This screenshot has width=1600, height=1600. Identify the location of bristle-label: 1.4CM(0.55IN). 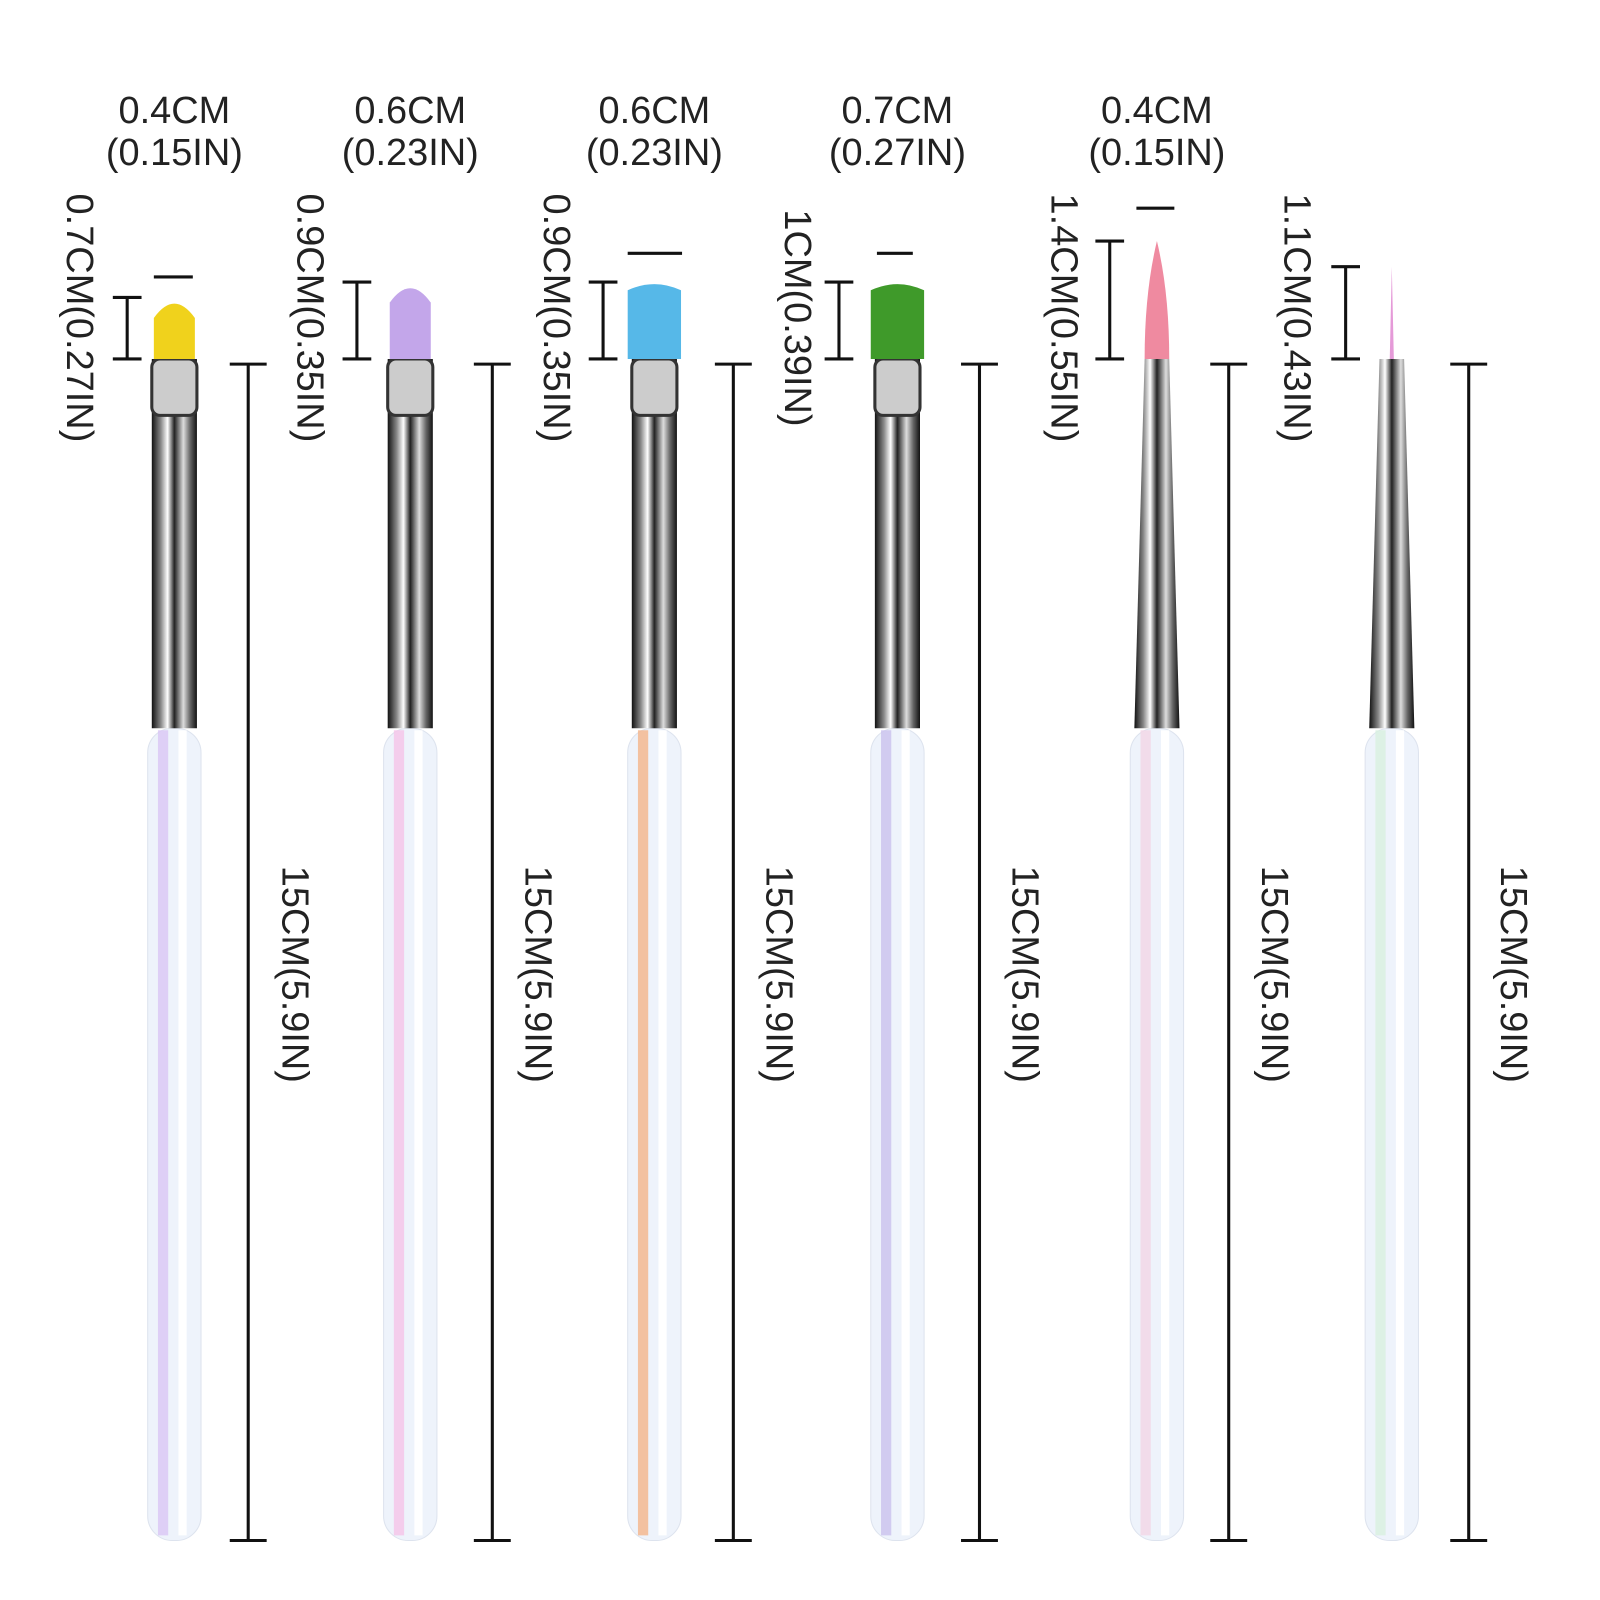
(1064, 318).